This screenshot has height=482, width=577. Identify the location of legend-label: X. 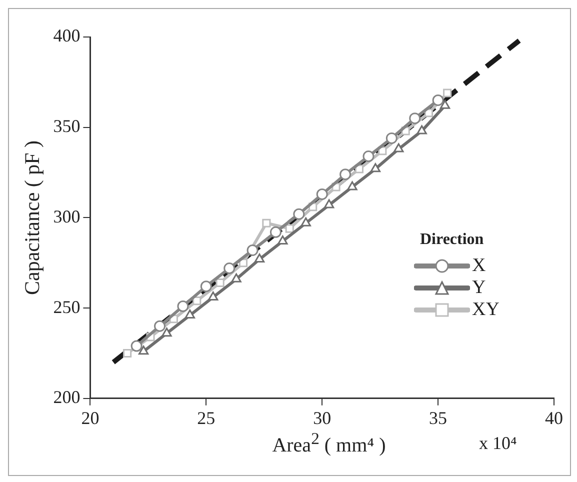
(479, 266).